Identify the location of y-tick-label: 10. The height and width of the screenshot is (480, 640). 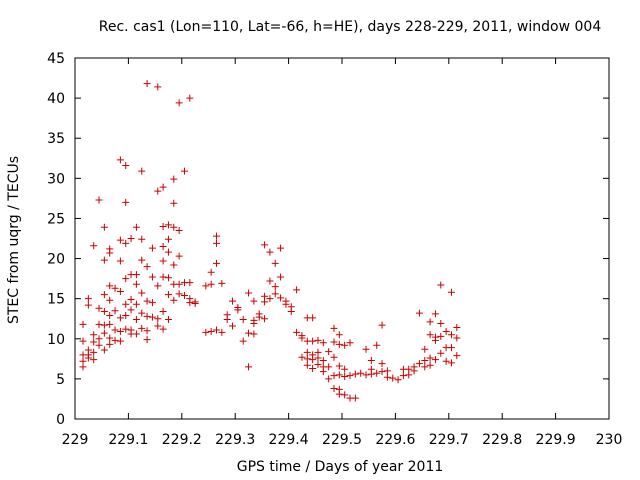
(56, 340).